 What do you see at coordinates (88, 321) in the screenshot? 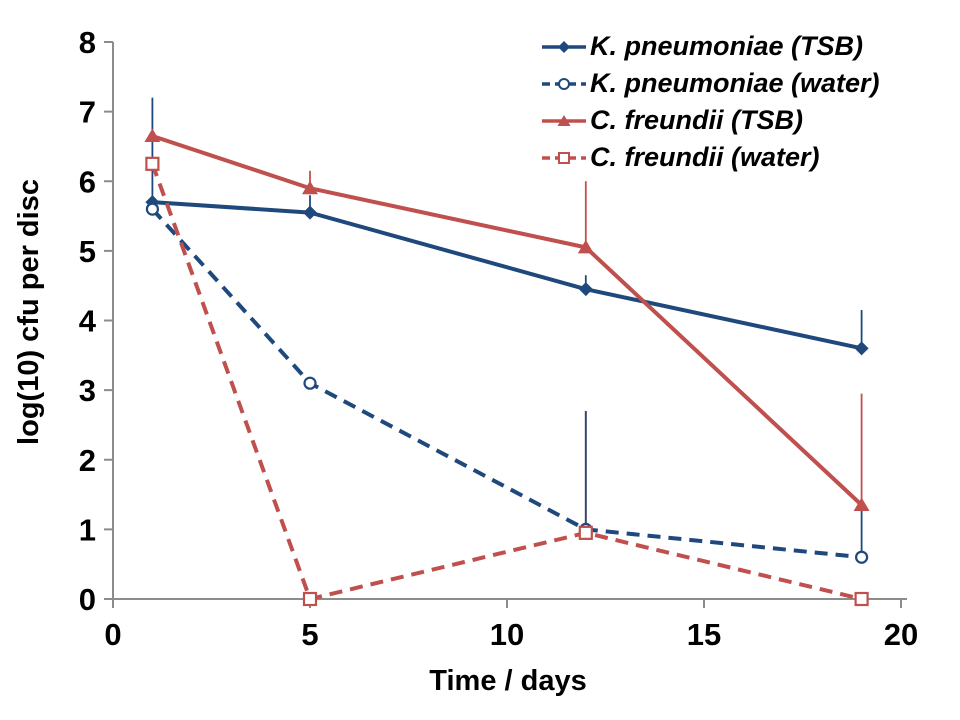
I see `y-tick-label: 4` at bounding box center [88, 321].